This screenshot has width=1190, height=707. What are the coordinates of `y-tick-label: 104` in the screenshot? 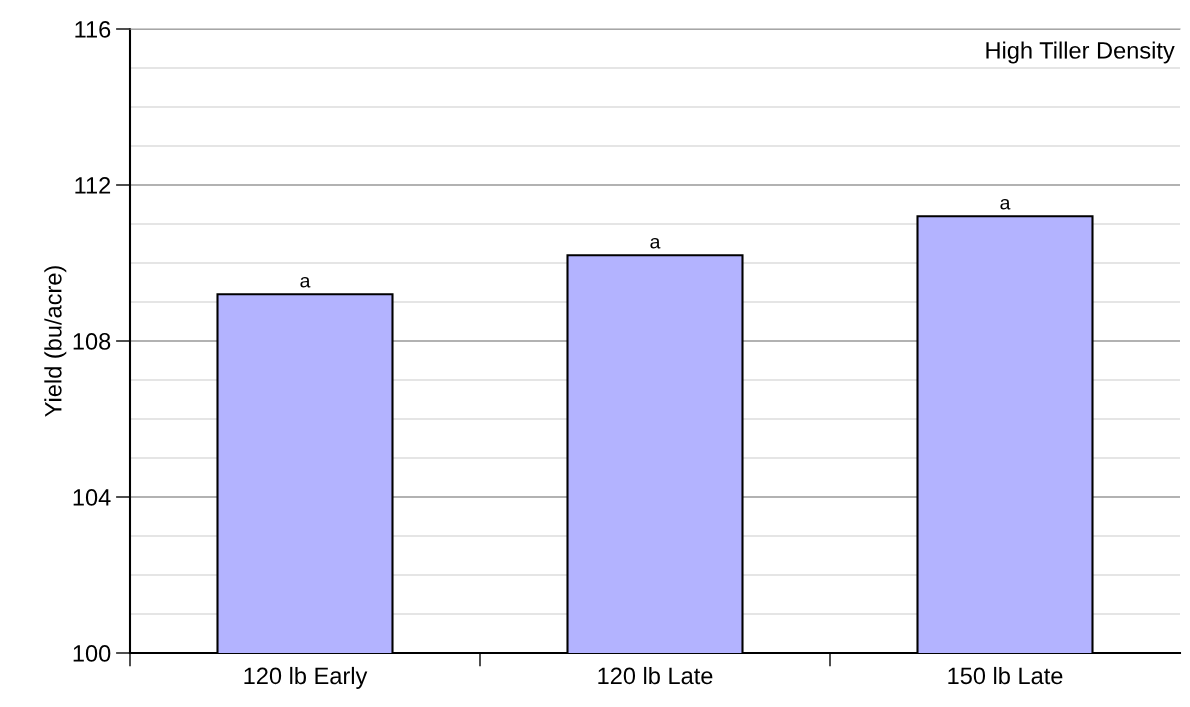 It's located at (92, 497).